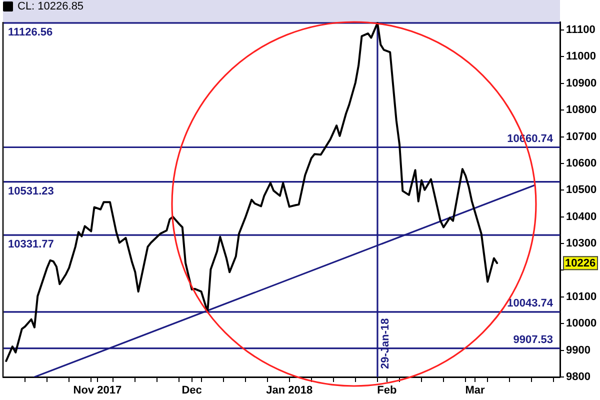  Describe the element at coordinates (386, 343) in the screenshot. I see `ref-line-label: 29-Jan-18` at that location.